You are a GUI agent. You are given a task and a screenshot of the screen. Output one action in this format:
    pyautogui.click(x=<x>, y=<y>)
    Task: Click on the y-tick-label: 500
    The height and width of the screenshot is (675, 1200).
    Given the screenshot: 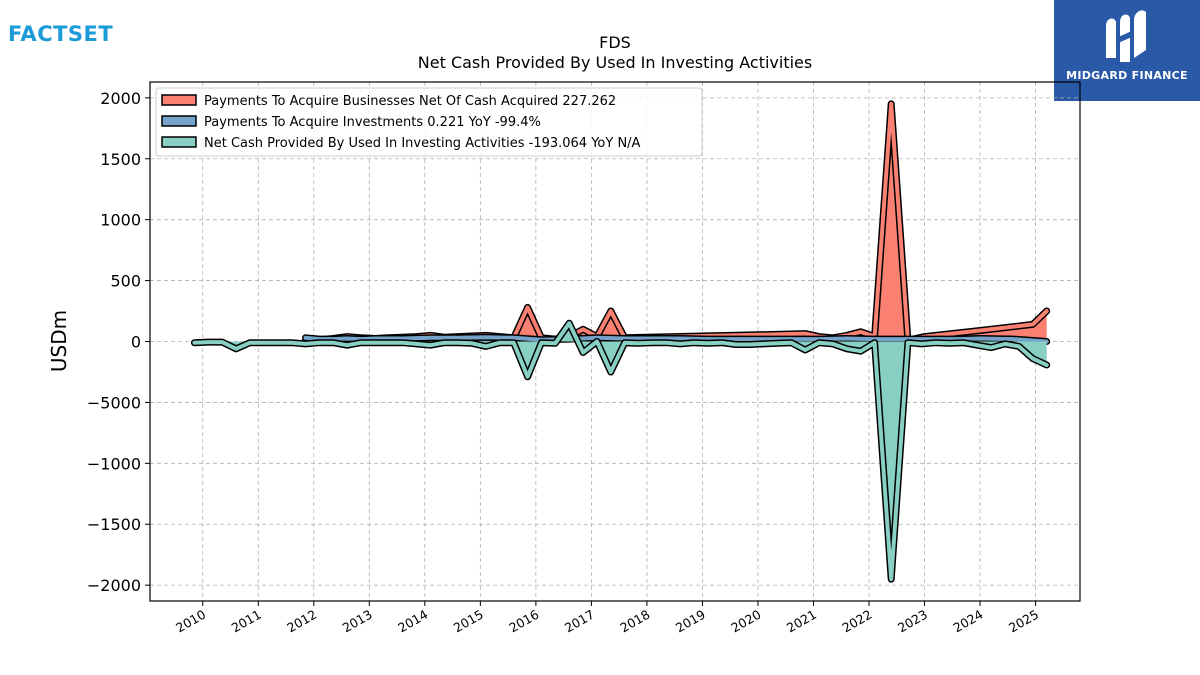 What is the action you would take?
    pyautogui.click(x=125, y=281)
    